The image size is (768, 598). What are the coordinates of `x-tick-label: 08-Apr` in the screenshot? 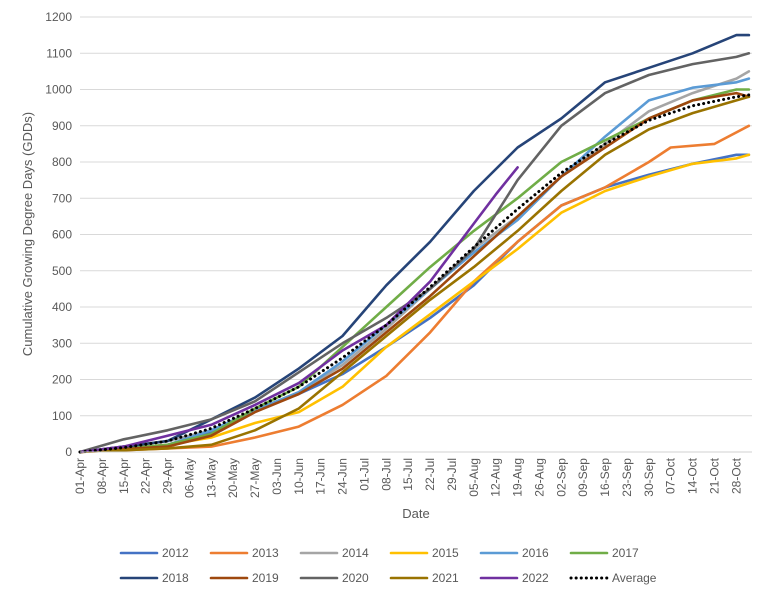 It's located at (102, 476).